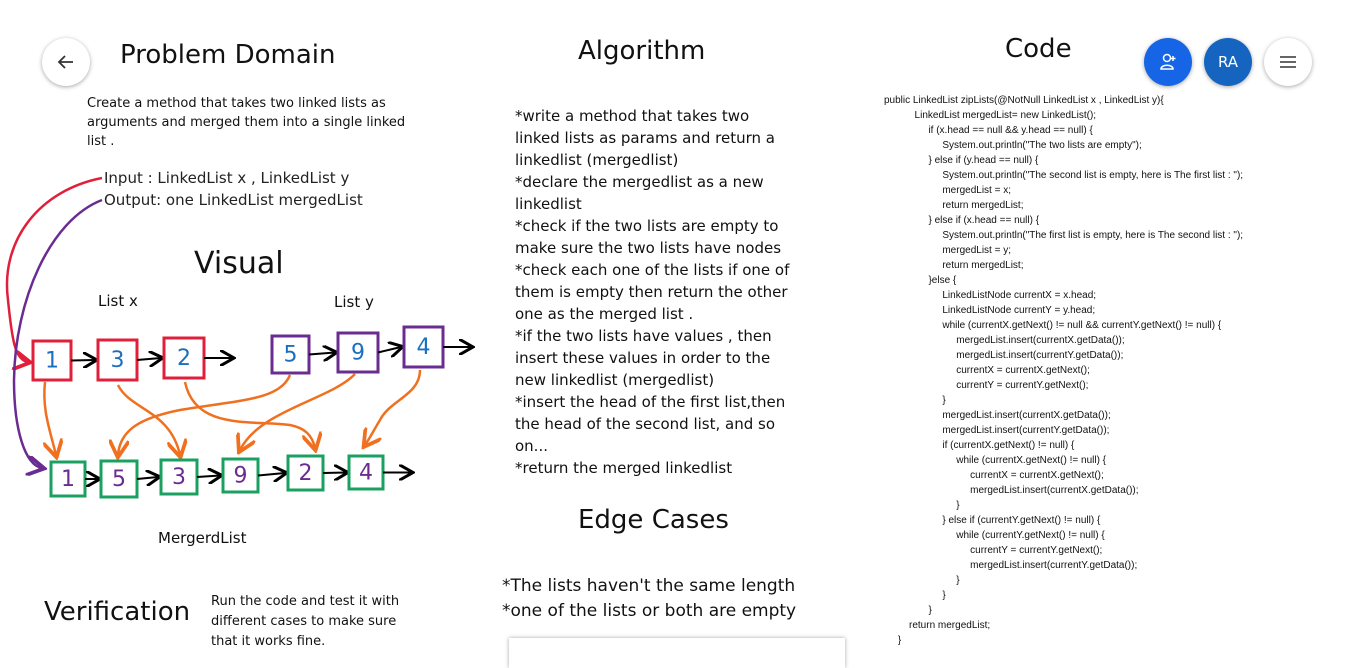 The image size is (1346, 668). I want to click on algorithm-line: *if the two lists have values , then, so click(643, 336).